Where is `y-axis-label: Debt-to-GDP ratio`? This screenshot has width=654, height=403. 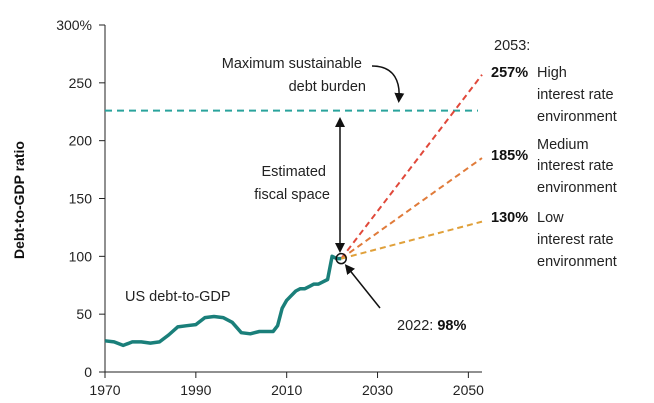
y-axis-label: Debt-to-GDP ratio is located at coordinates (19, 200).